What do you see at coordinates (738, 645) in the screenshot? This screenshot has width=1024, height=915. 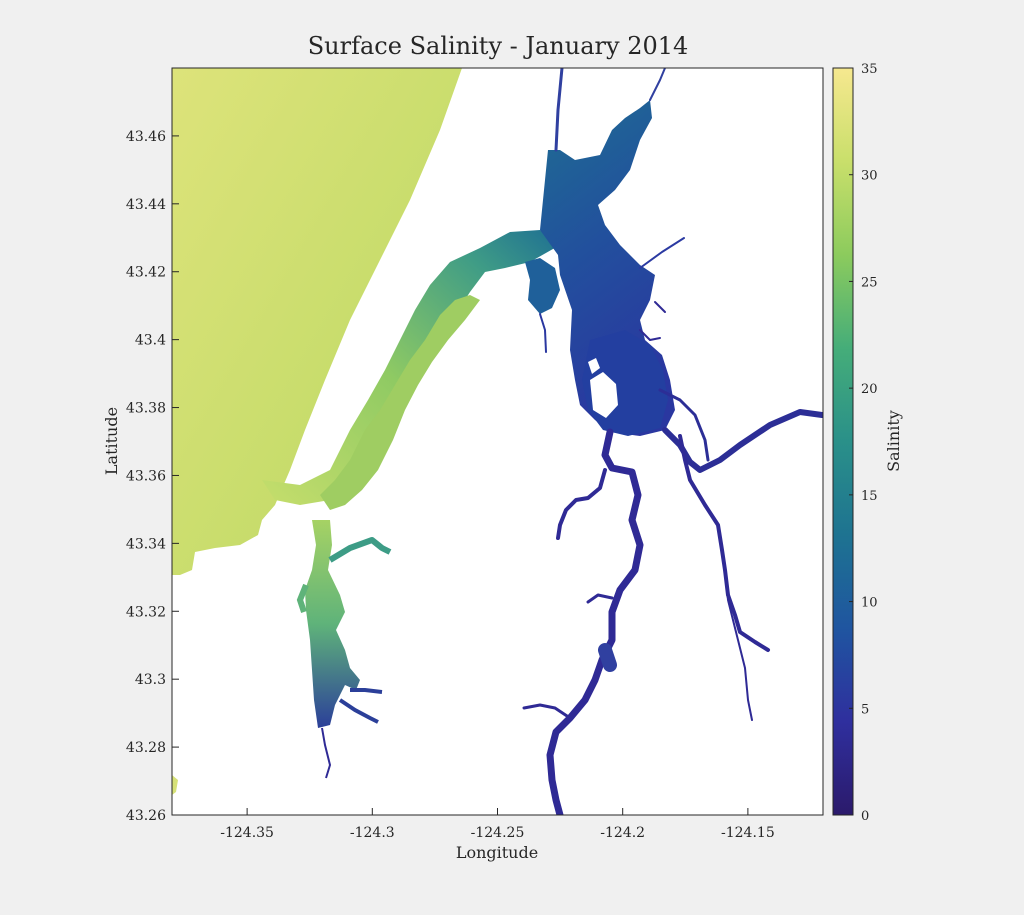 I see `river-east-branch` at bounding box center [738, 645].